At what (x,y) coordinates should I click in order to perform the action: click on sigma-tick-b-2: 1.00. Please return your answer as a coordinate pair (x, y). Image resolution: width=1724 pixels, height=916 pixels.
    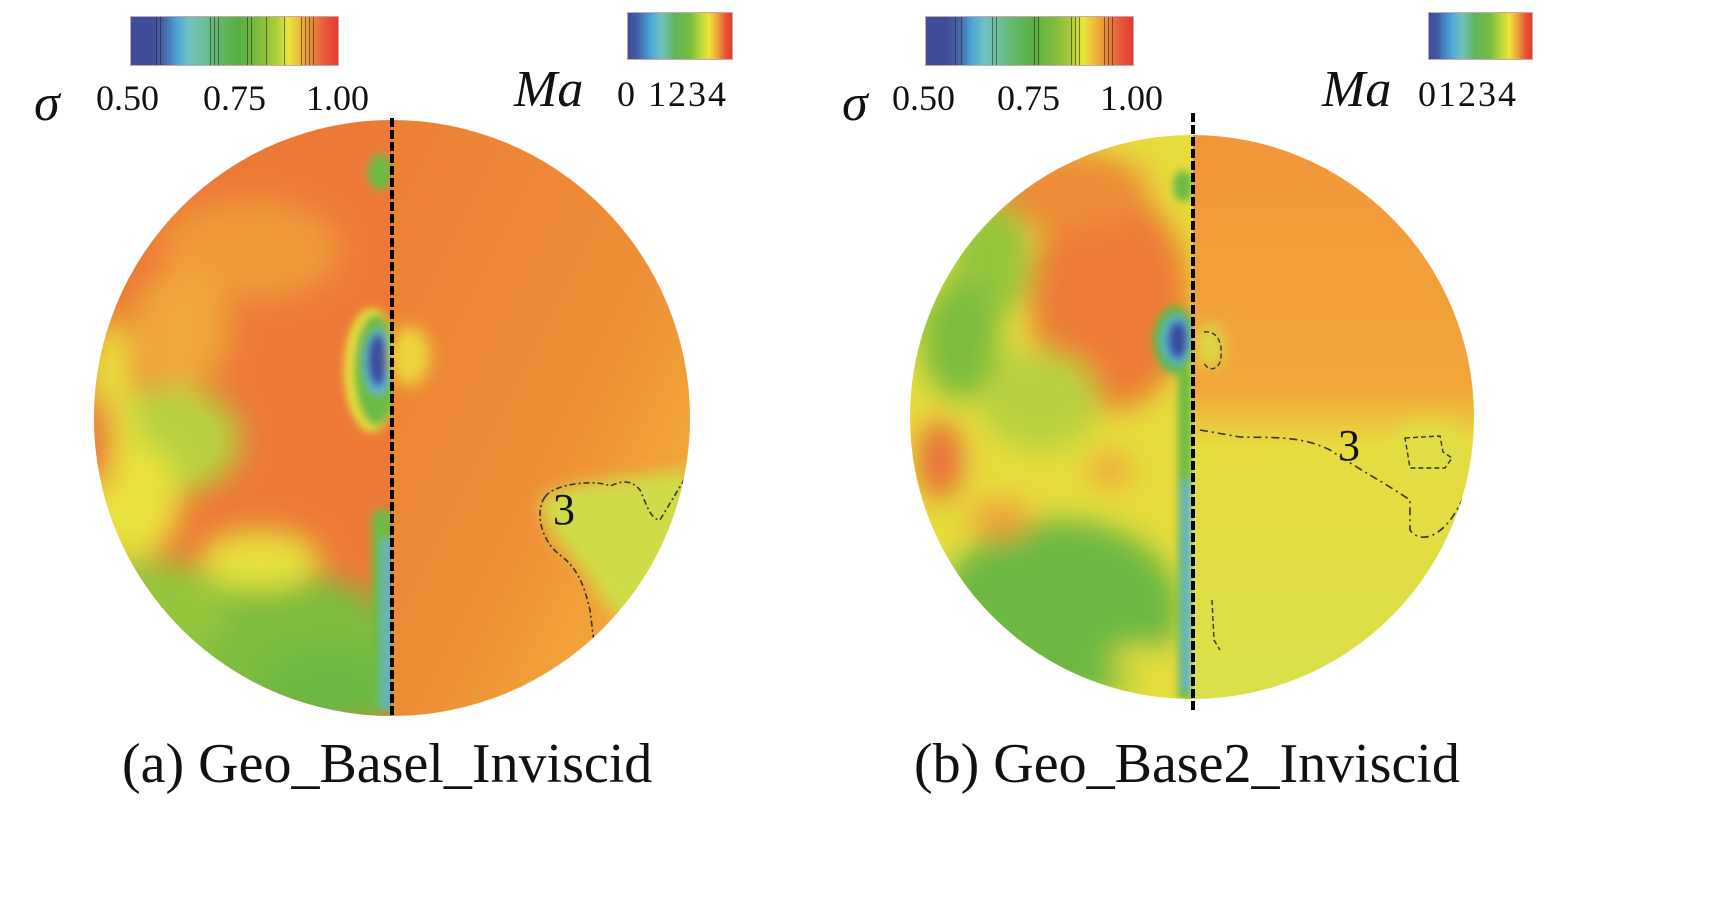
    Looking at the image, I should click on (1131, 98).